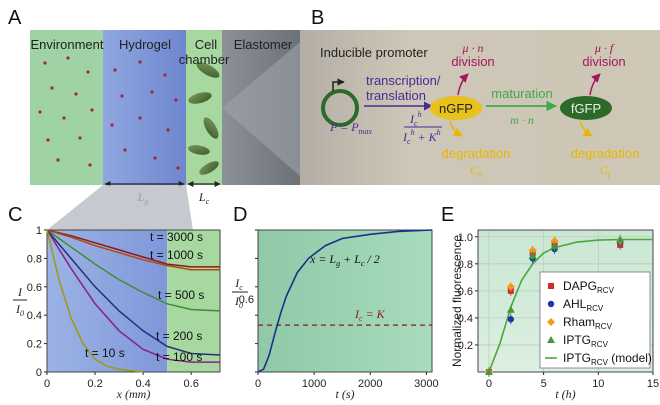  I want to click on zoom-wedge-c, so click(120, 207).